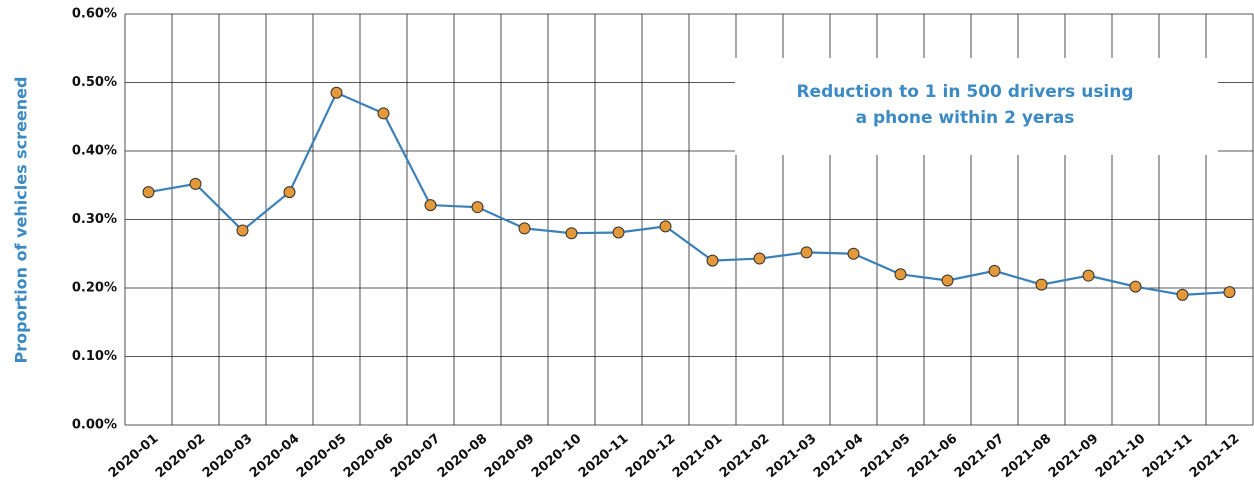 This screenshot has height=504, width=1254. I want to click on y-tick-label: 0.30%, so click(94, 219).